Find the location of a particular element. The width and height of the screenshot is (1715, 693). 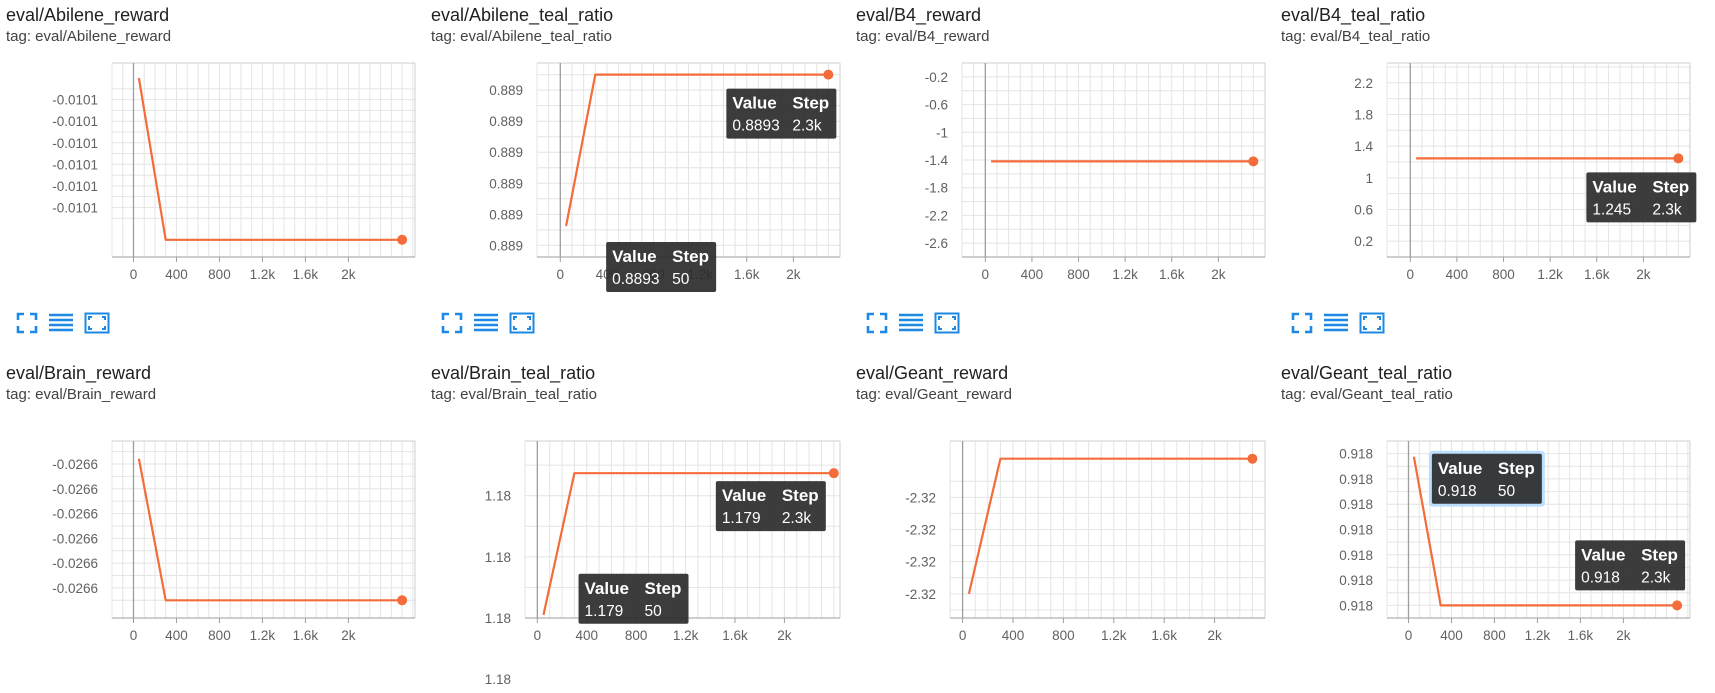

chart-card: eval/Abilene_teal_ratio tag is located at coordinates (635, 167).